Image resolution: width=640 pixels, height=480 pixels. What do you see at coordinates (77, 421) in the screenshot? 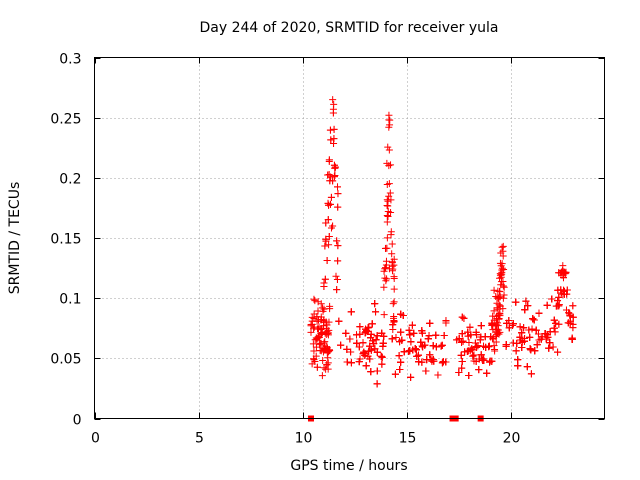
I see `y-tick-label: 0` at bounding box center [77, 421].